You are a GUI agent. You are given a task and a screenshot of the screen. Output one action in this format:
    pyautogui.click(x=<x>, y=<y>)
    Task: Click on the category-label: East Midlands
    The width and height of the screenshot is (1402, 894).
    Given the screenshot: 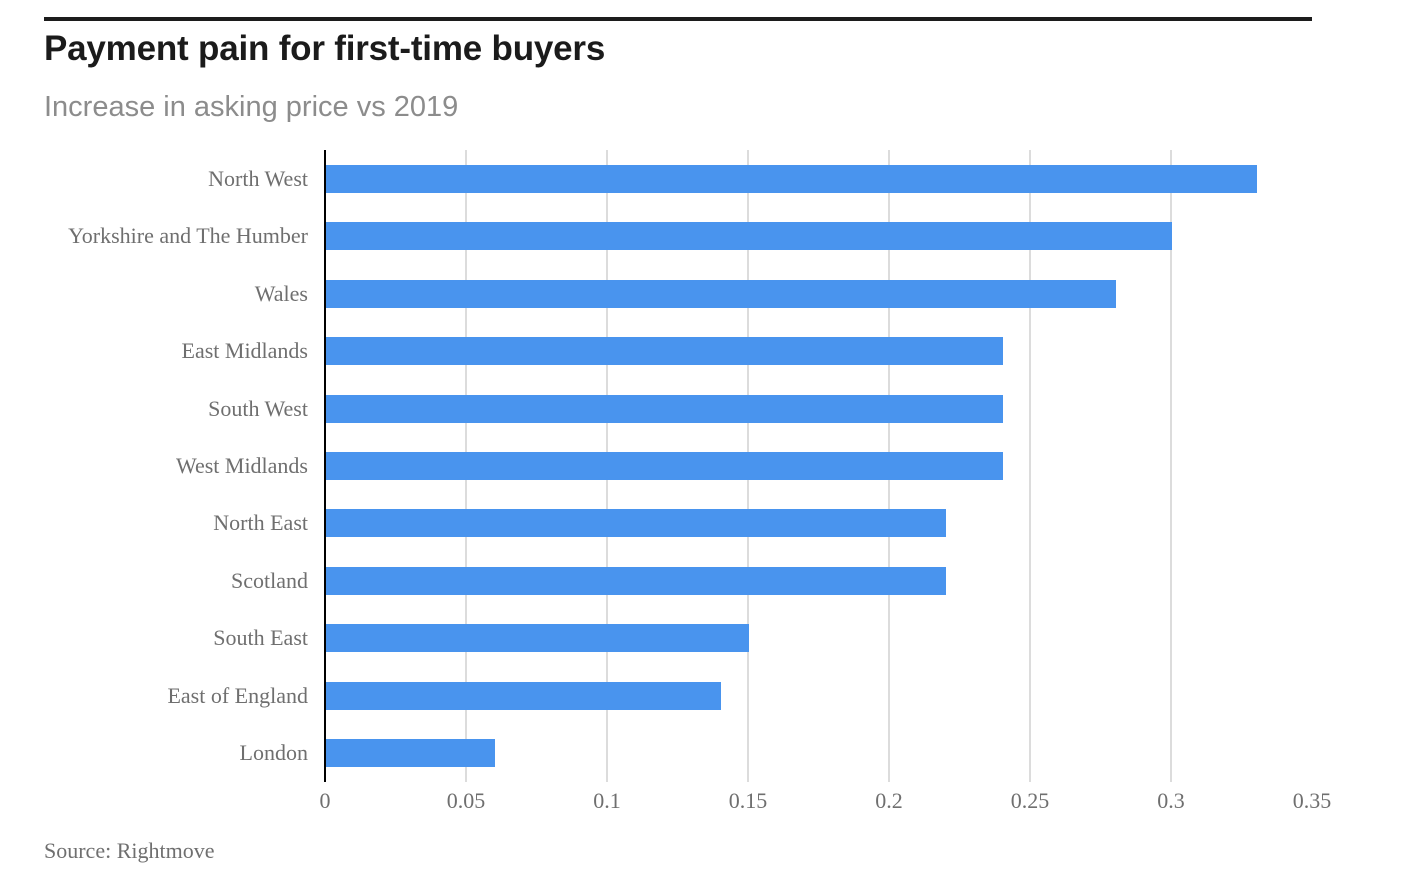 What is the action you would take?
    pyautogui.click(x=245, y=351)
    